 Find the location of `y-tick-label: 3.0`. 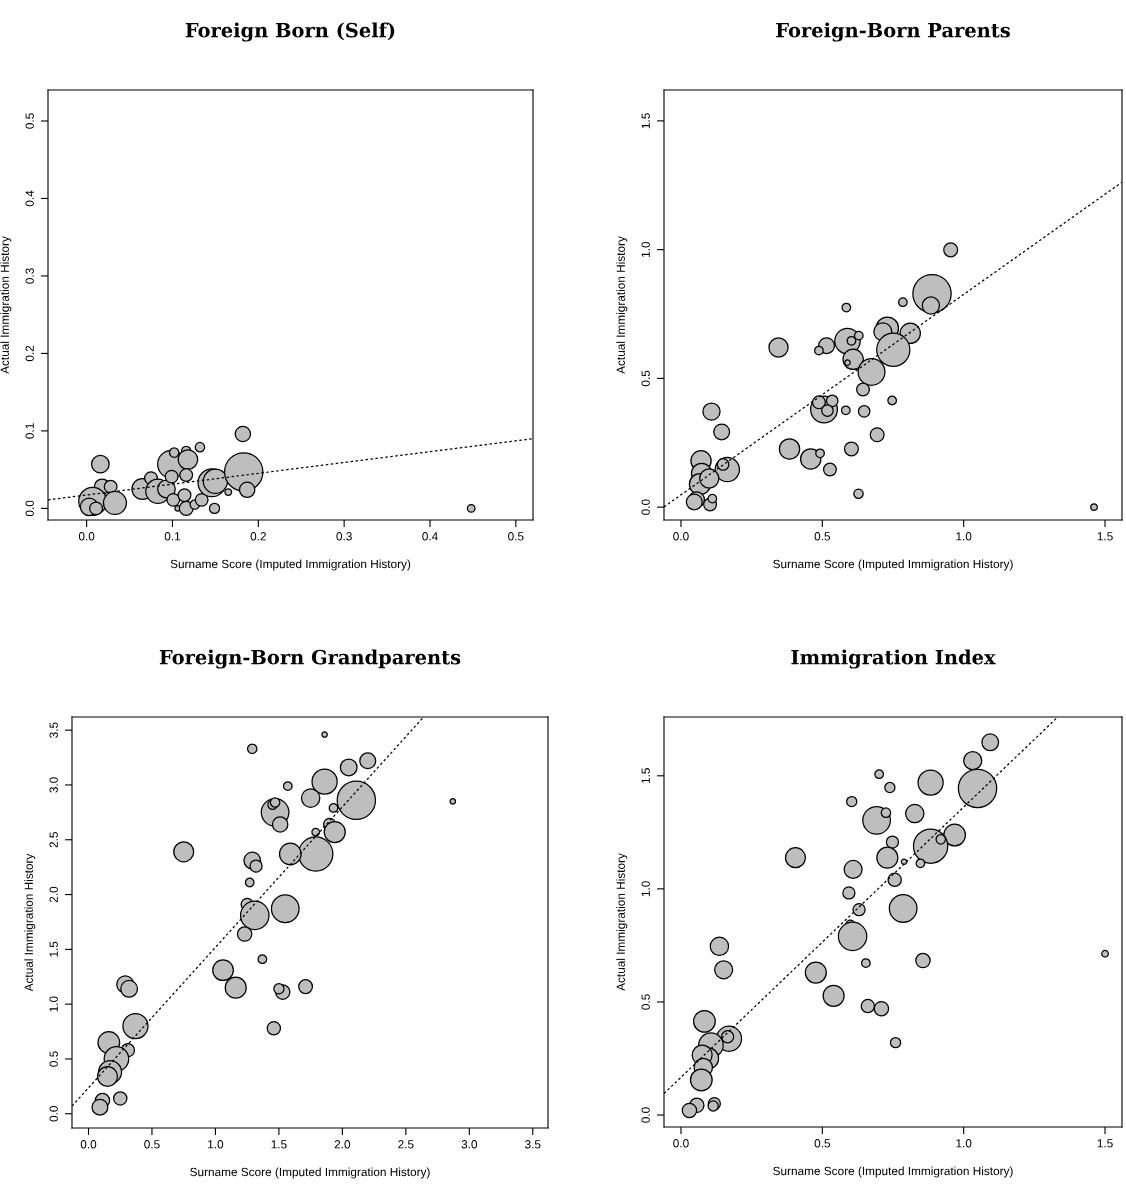

y-tick-label: 3.0 is located at coordinates (53, 785).